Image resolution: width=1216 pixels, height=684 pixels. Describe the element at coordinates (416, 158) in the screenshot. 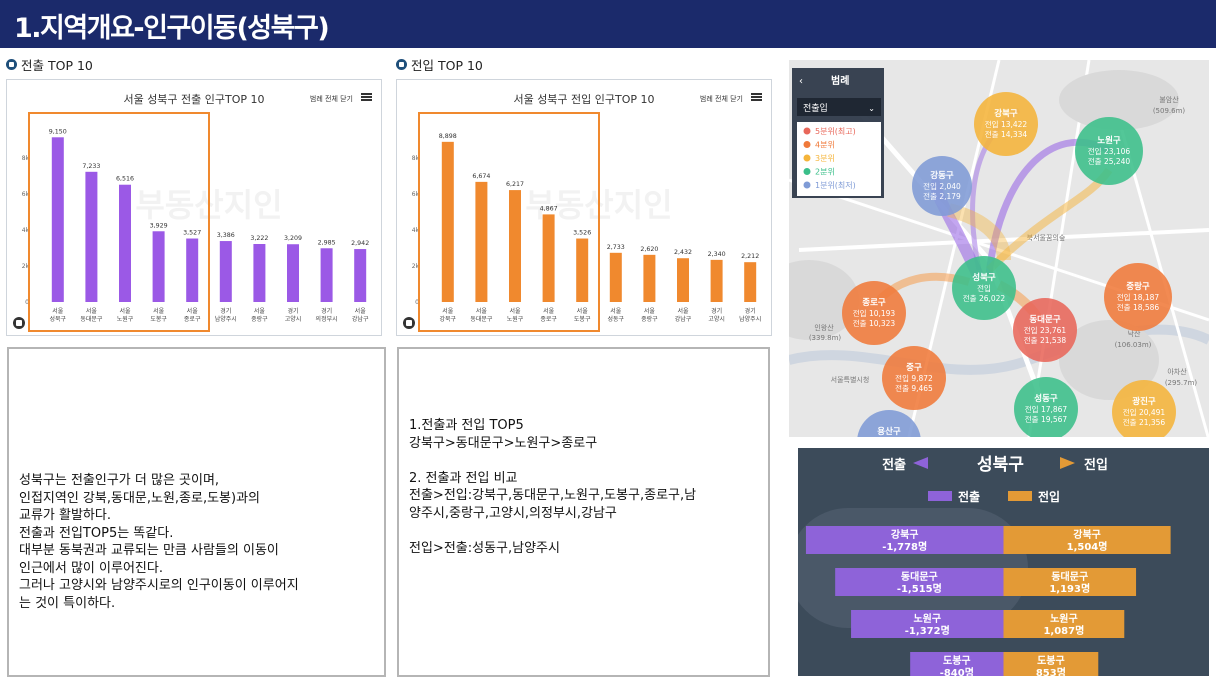

I see `y-tick-label: 8k` at that location.